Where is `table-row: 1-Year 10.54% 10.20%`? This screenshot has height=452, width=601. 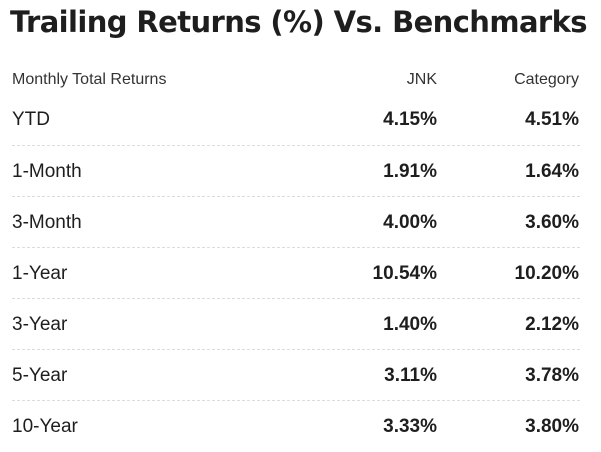
table-row: 1-Year 10.54% 10.20% is located at coordinates (296, 273).